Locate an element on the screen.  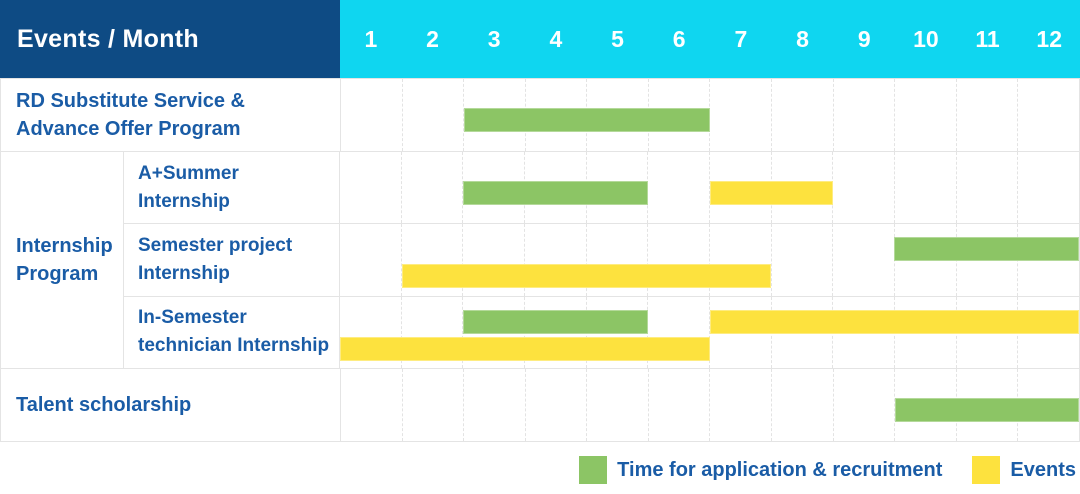
month-header-1: 1 is located at coordinates (371, 38).